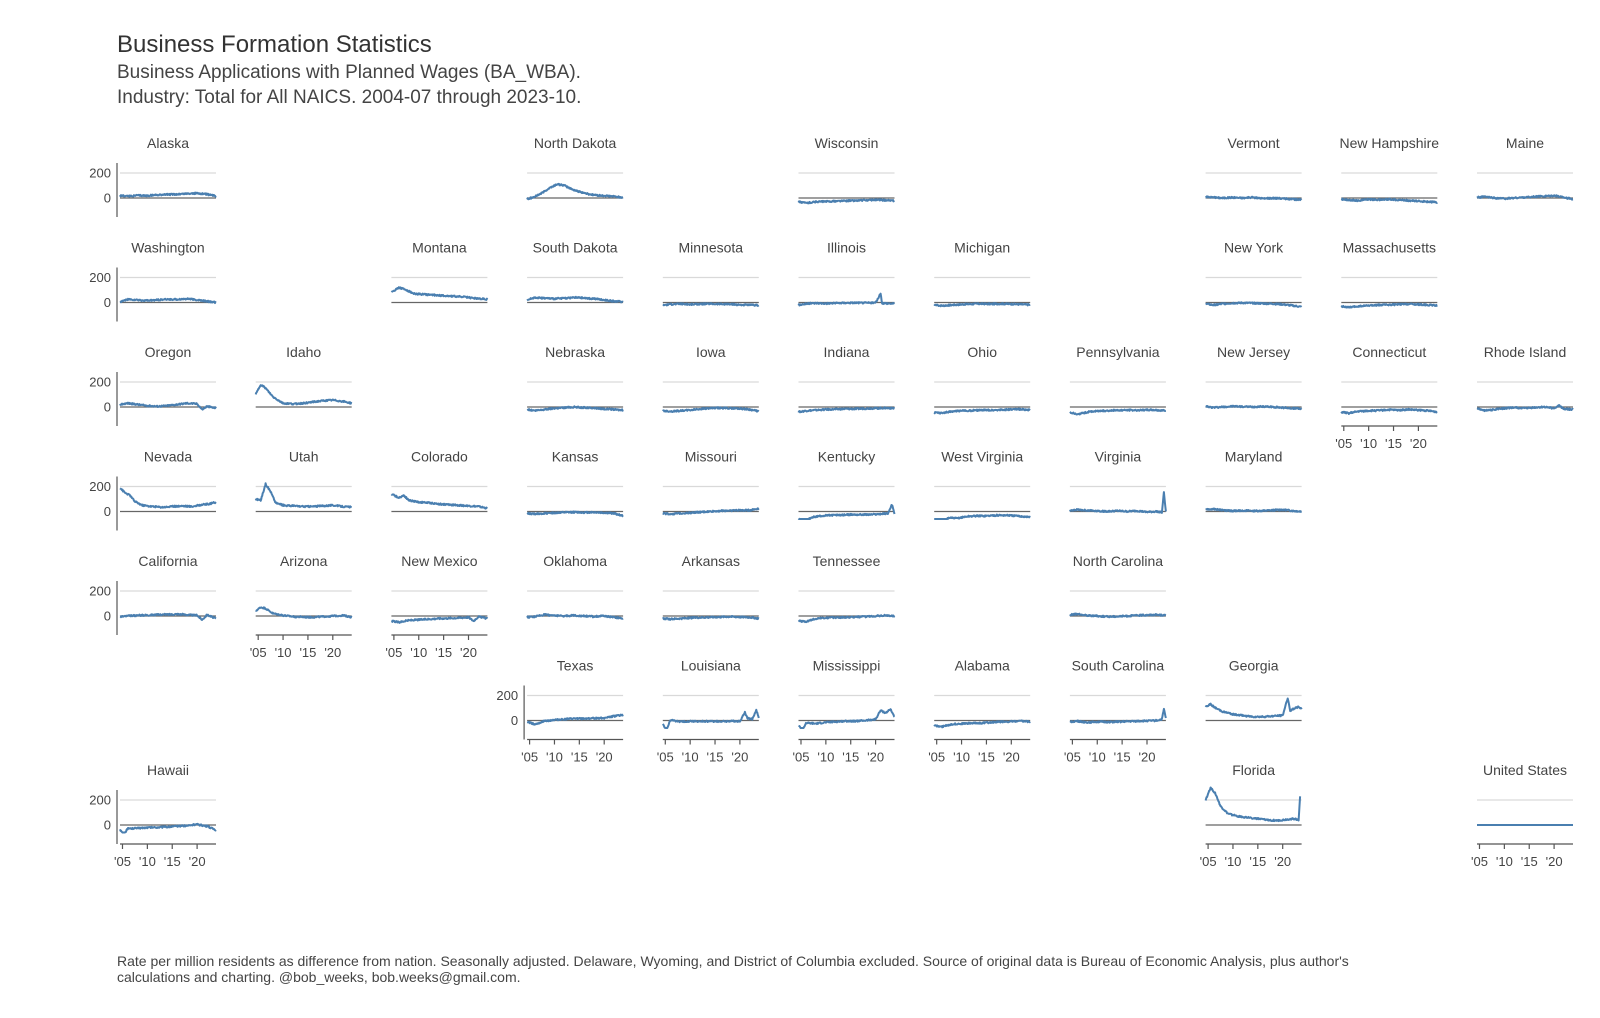  I want to click on panel-title-illinois: Illinois, so click(846, 248).